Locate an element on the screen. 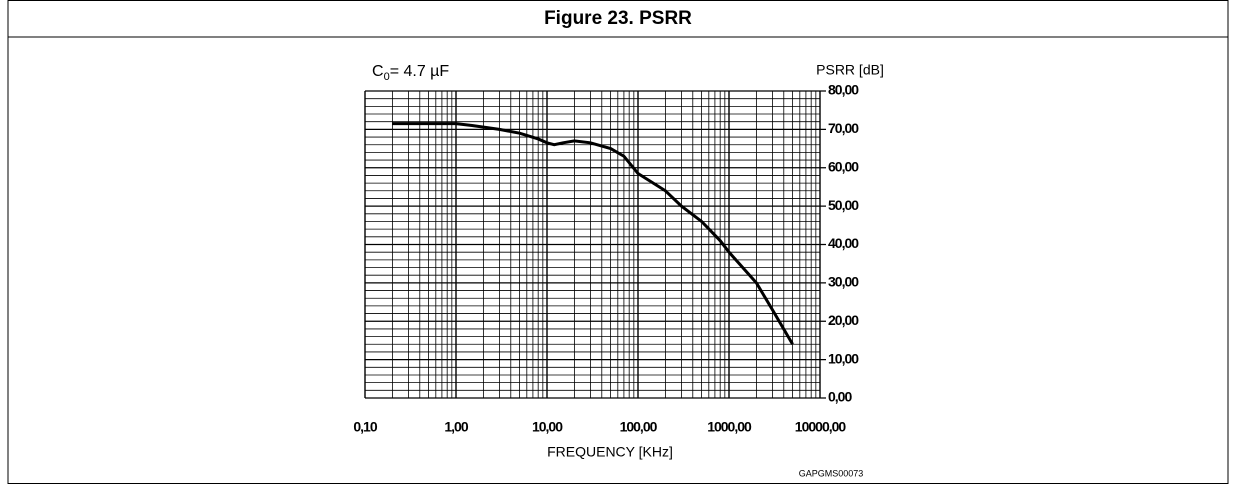  annotation-text: = 4.7 µF is located at coordinates (420, 71).